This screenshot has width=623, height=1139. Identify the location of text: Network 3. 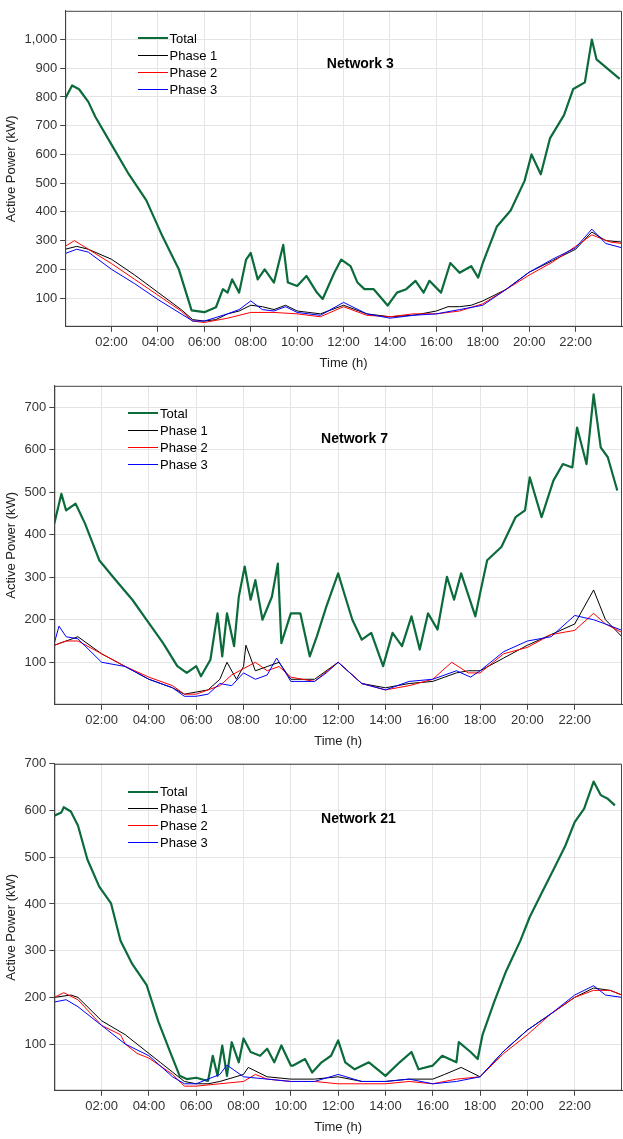
(360, 63).